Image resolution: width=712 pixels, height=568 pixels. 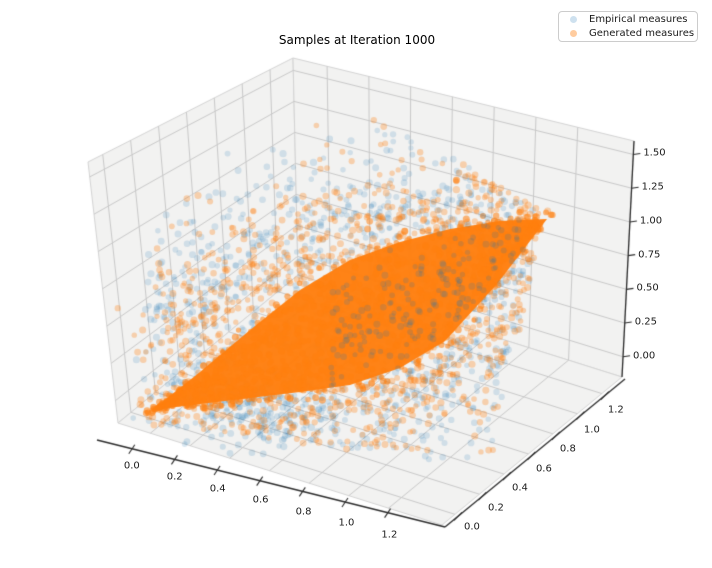 I want to click on legend-row-empirical: Empirical measures, so click(x=628, y=20).